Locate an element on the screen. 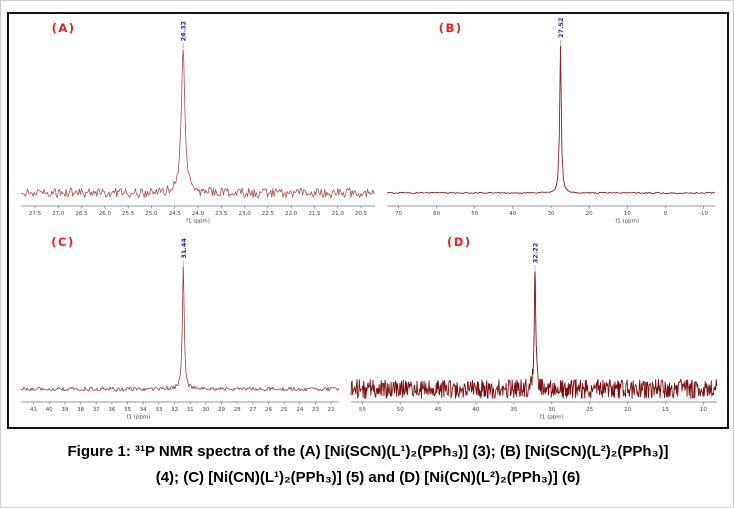 The image size is (734, 508). x-tick-label: 26 is located at coordinates (268, 410).